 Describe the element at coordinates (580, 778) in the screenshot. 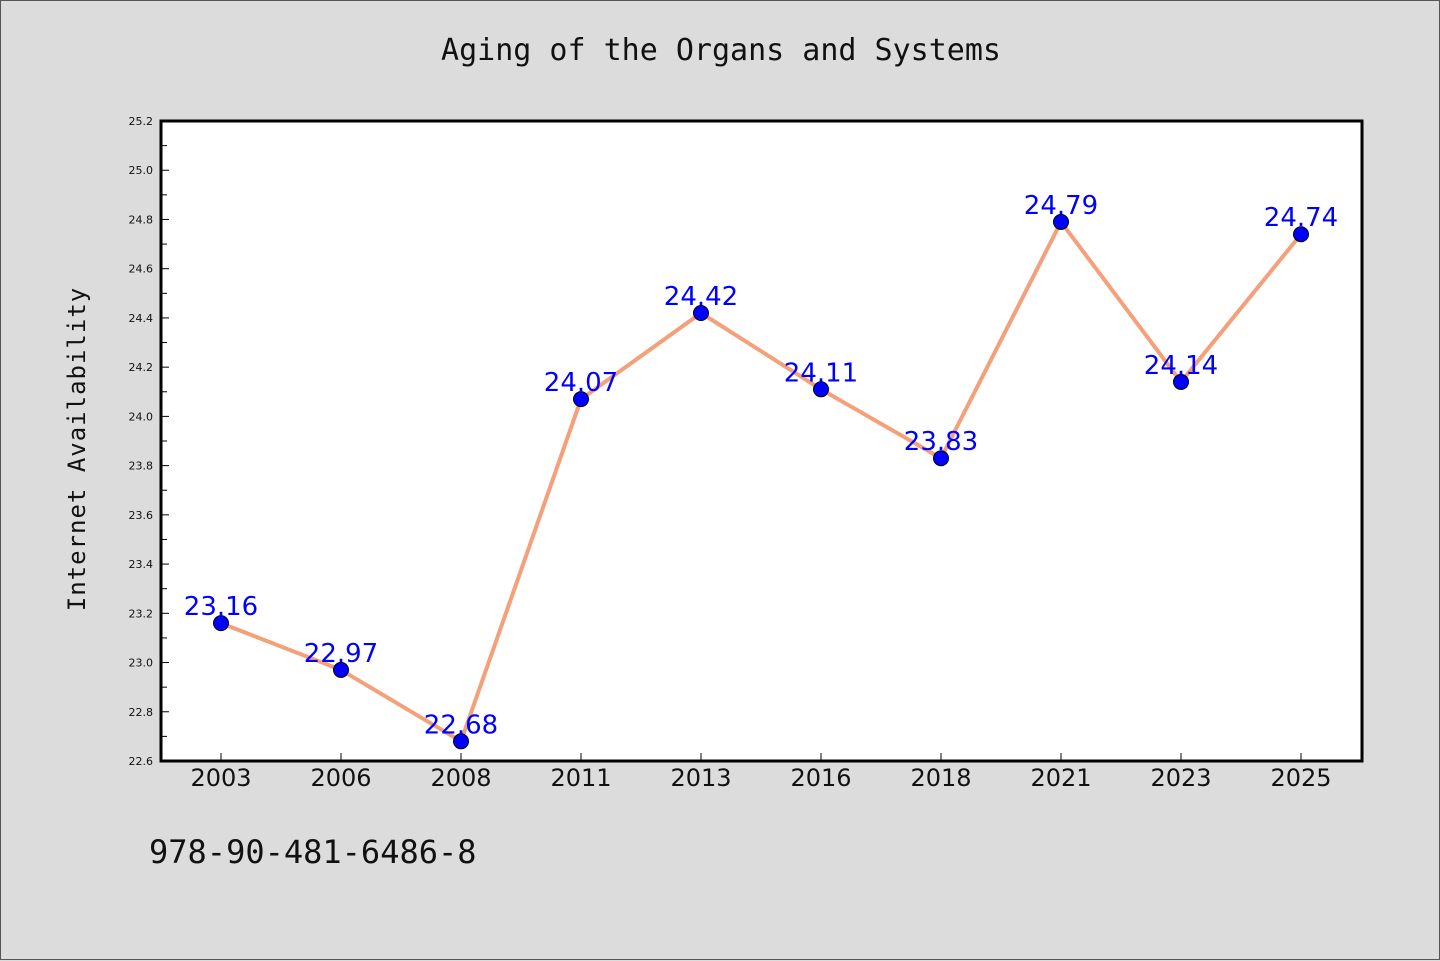

I see `x-tick-label: 2011` at that location.